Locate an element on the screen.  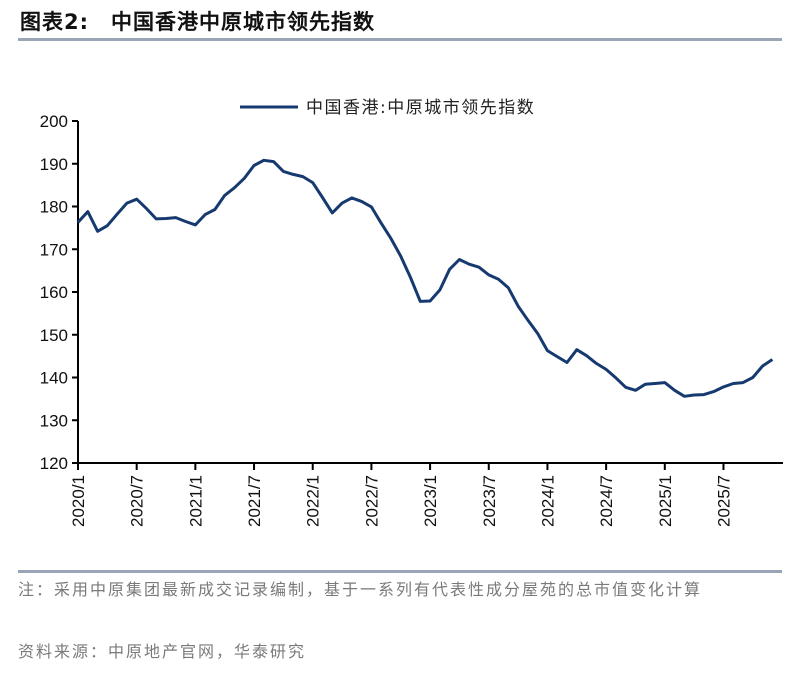
x-tick-label: 2021/1 is located at coordinates (195, 501).